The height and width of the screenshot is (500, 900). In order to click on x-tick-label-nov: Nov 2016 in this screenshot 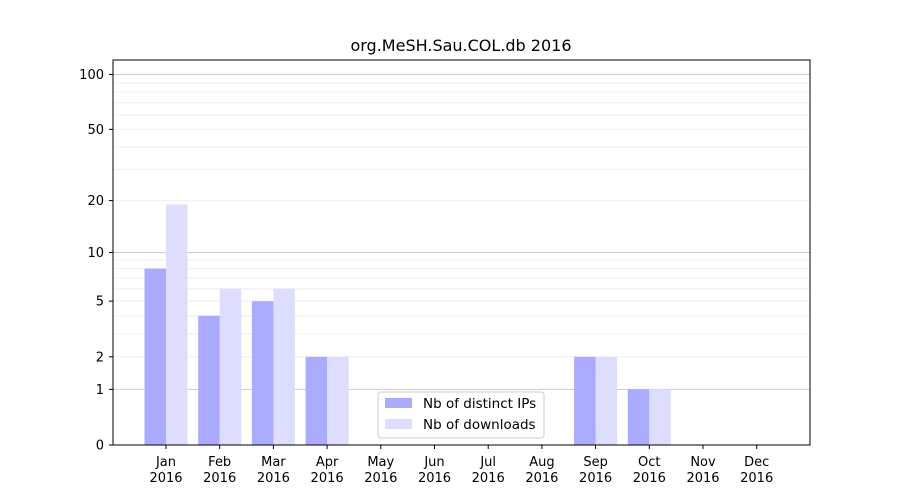, I will do `click(702, 470)`.